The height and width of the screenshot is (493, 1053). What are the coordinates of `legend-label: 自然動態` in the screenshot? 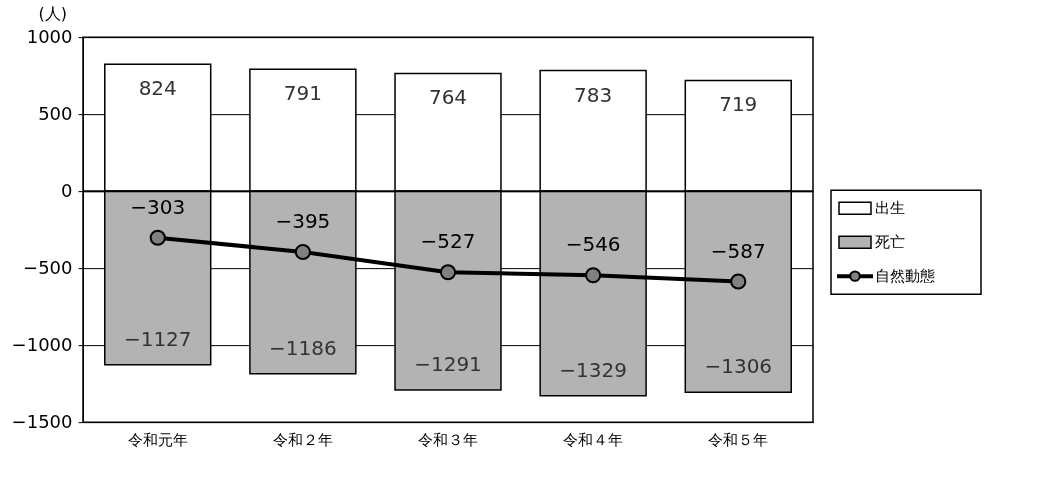 It's located at (905, 276).